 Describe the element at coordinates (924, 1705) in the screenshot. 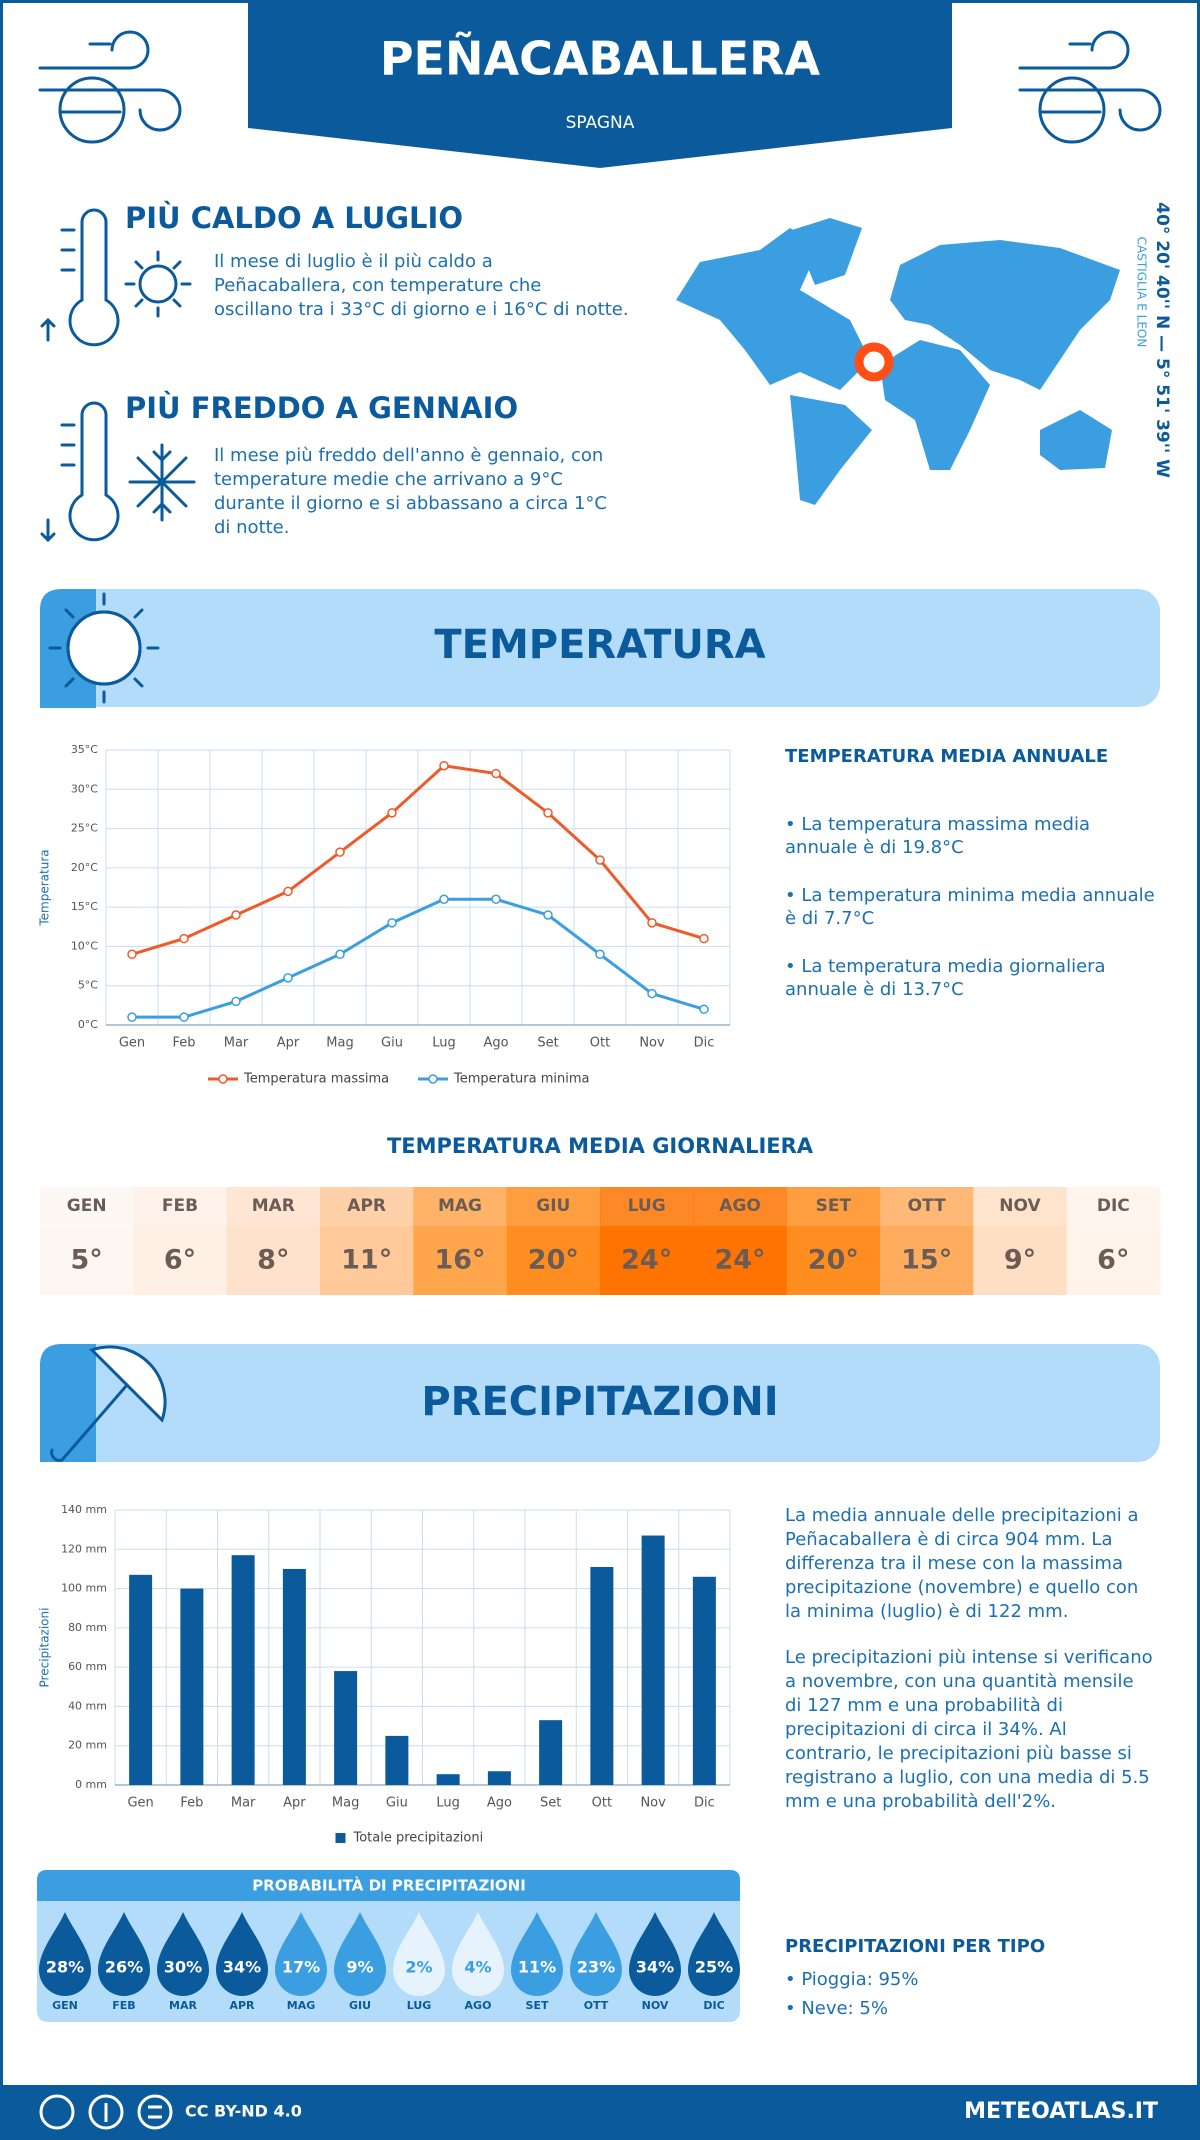

I see `paragraph-line: di 127 mm e una probabilità di` at that location.